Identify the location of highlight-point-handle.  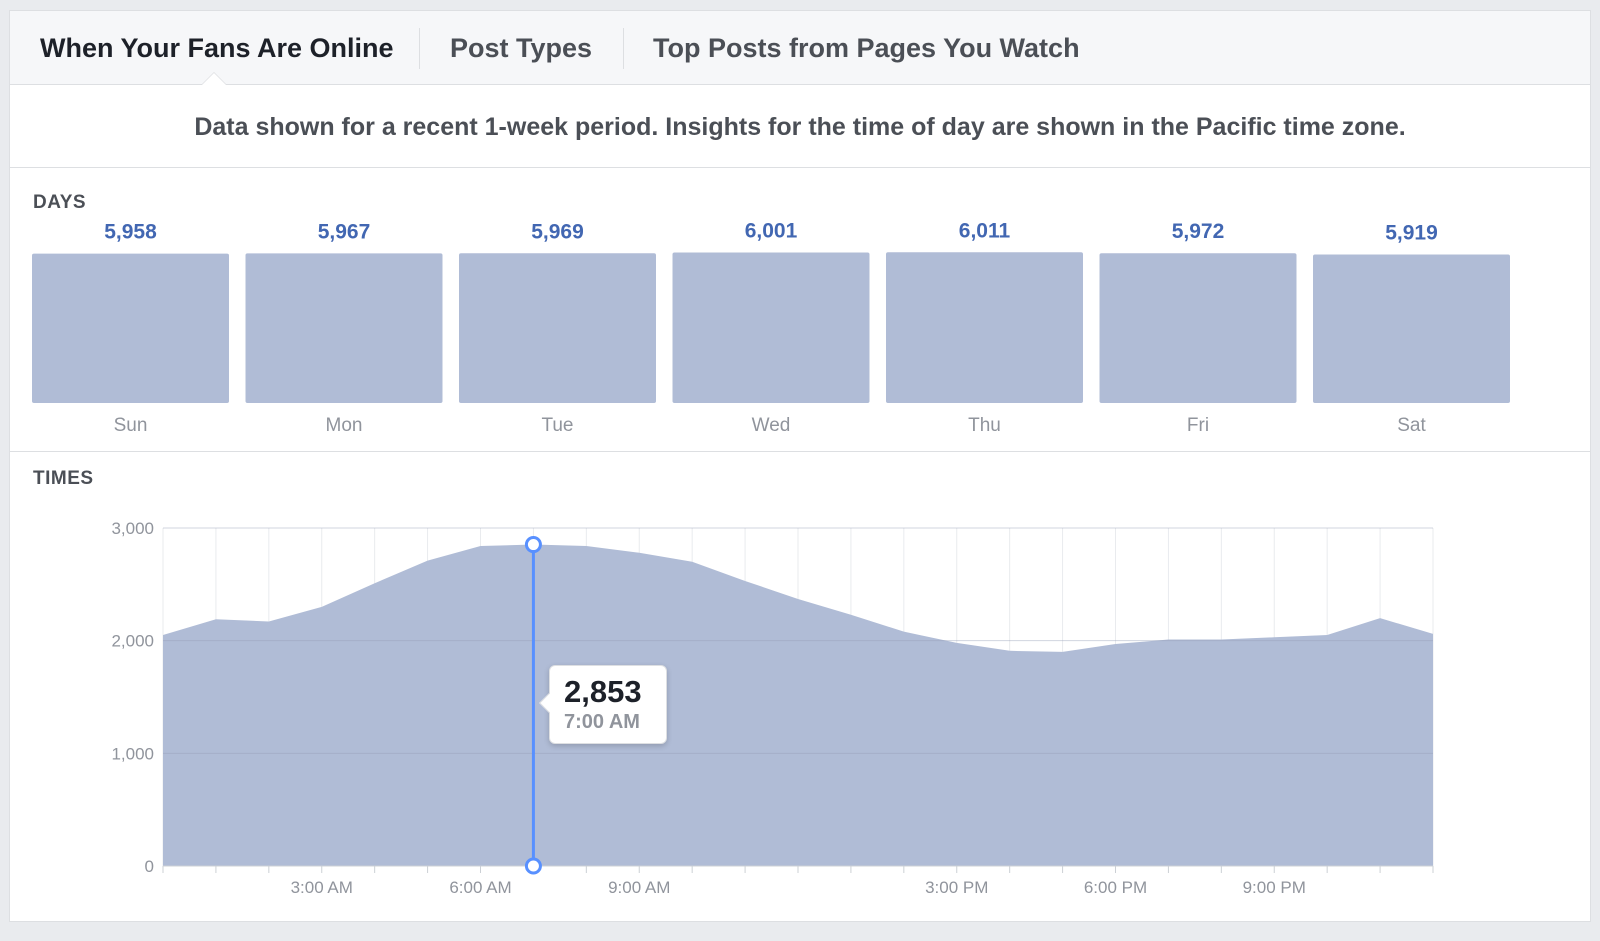
(533, 545).